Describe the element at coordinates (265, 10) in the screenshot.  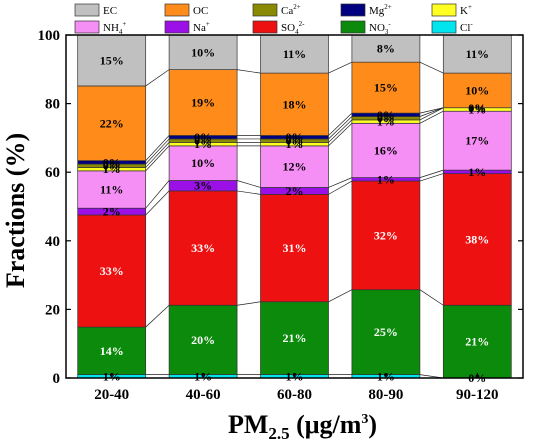
I see `legend-swatch-ca` at that location.